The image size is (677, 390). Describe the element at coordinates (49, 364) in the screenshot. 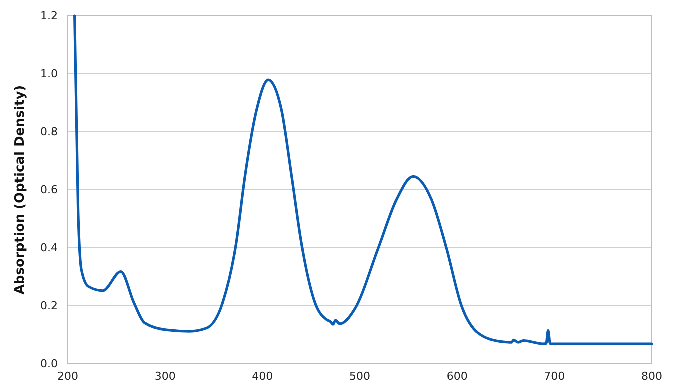

I see `y-tick-label: 0.0` at that location.